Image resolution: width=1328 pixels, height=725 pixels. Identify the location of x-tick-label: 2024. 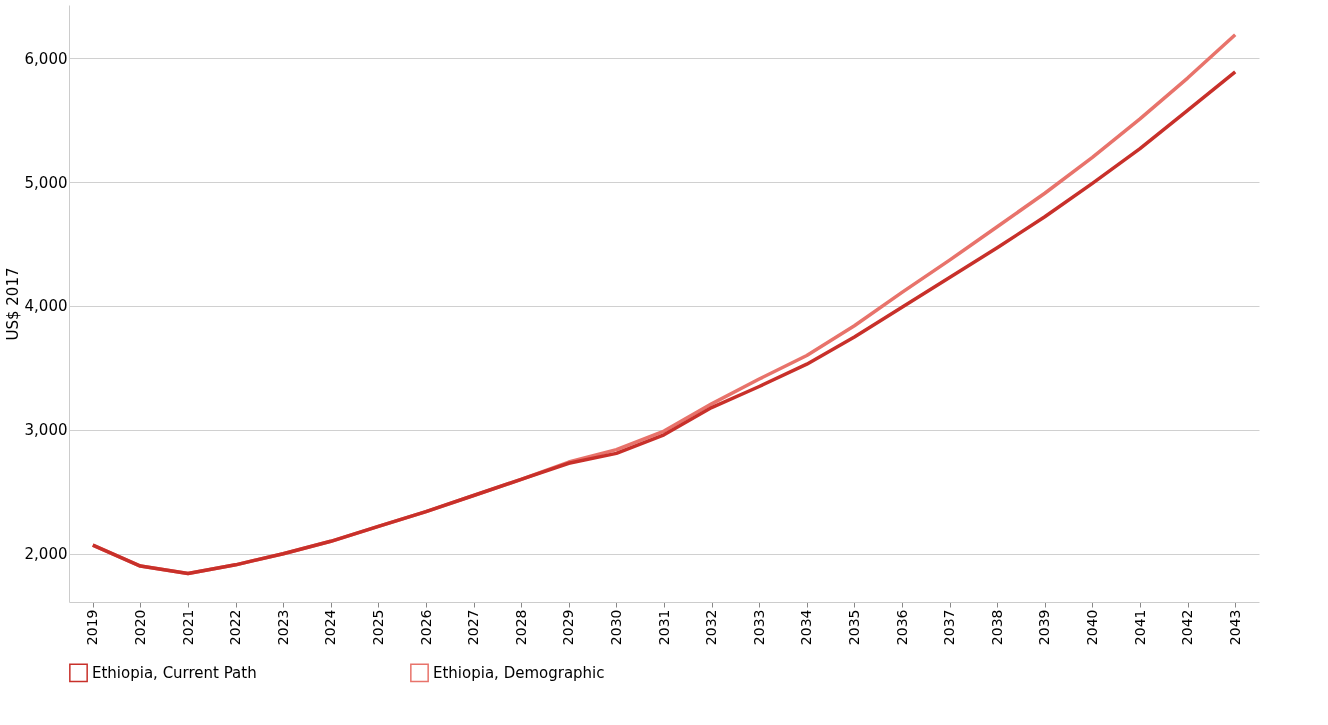
(330, 627).